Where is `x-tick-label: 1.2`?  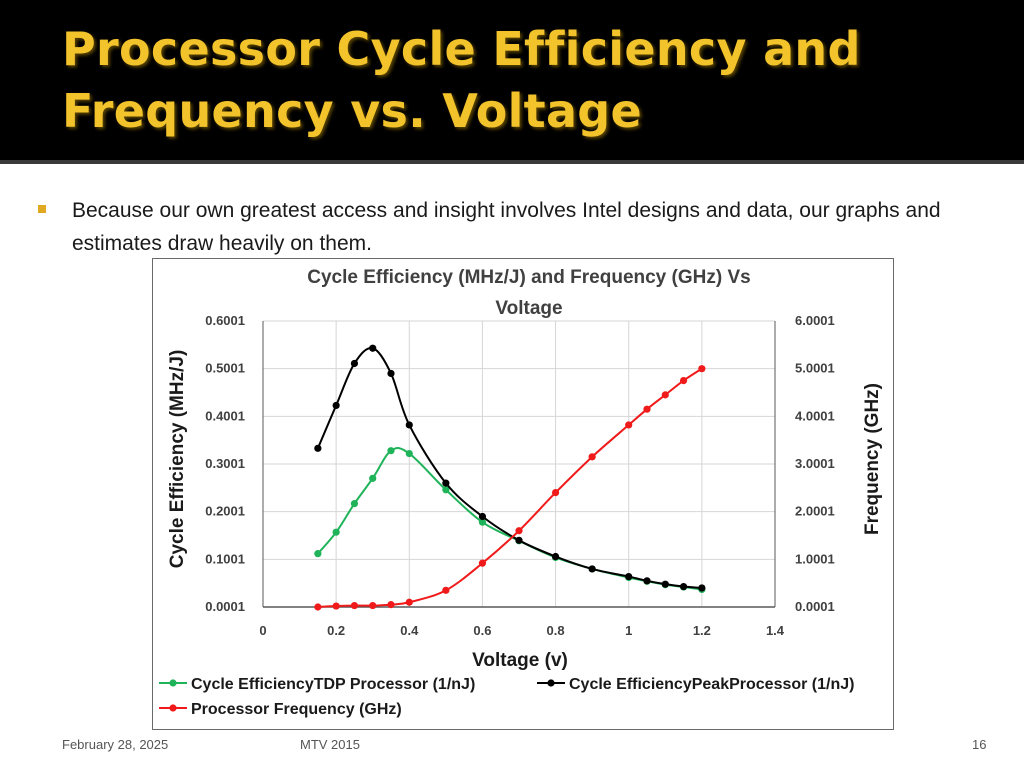 x-tick-label: 1.2 is located at coordinates (702, 630).